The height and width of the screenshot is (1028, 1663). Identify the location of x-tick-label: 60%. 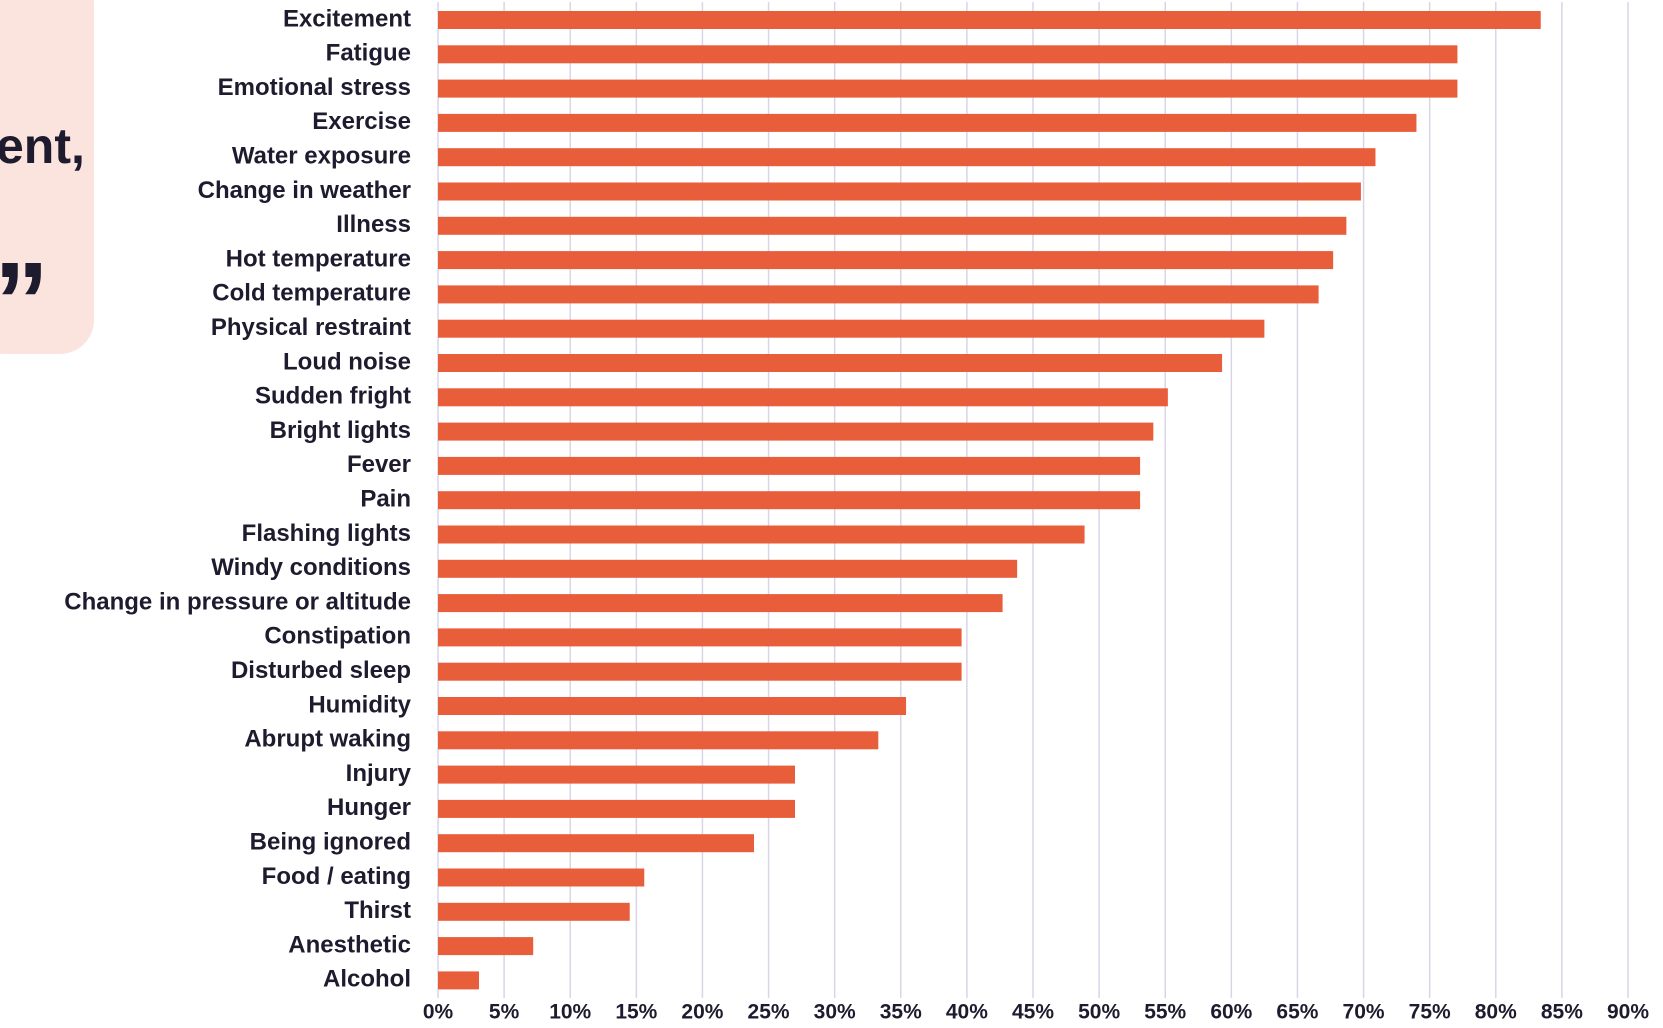
(1231, 1012).